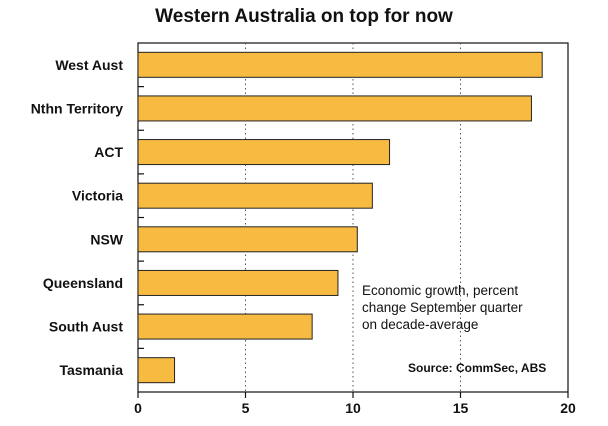 Image resolution: width=608 pixels, height=426 pixels. I want to click on category-label: South Aust, so click(86, 327).